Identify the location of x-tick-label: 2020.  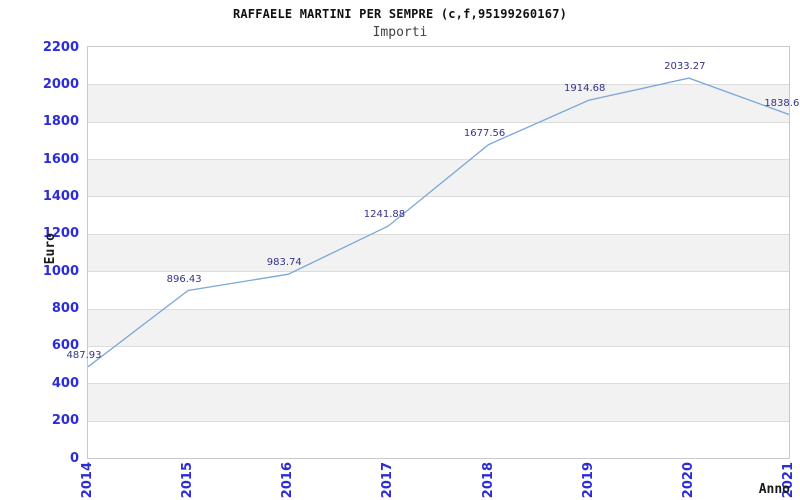
(688, 480).